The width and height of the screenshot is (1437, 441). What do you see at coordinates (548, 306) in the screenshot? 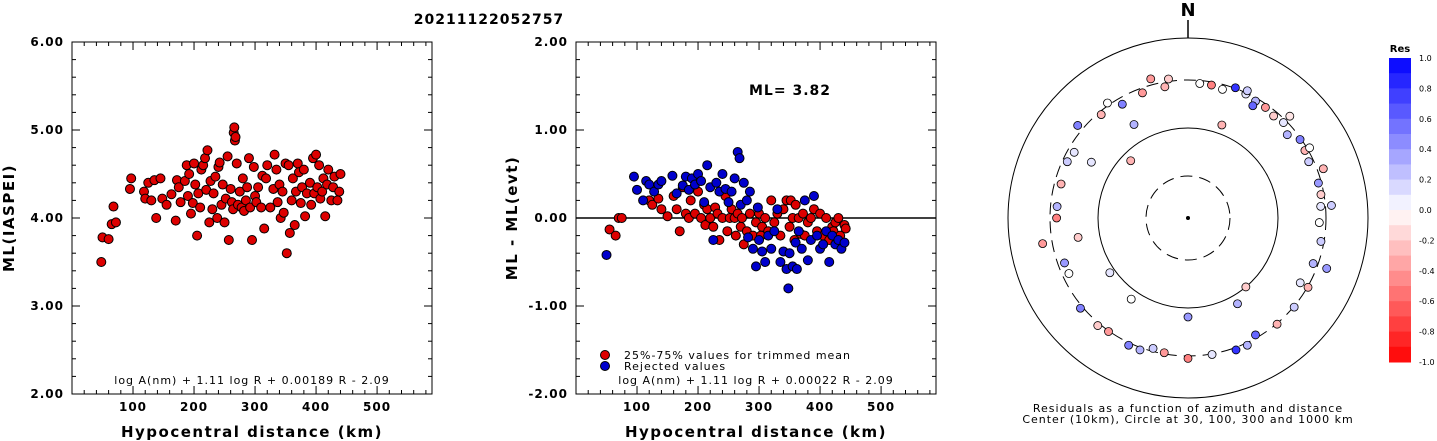
I see `residual-y-tick-label: -1.00` at bounding box center [548, 306].